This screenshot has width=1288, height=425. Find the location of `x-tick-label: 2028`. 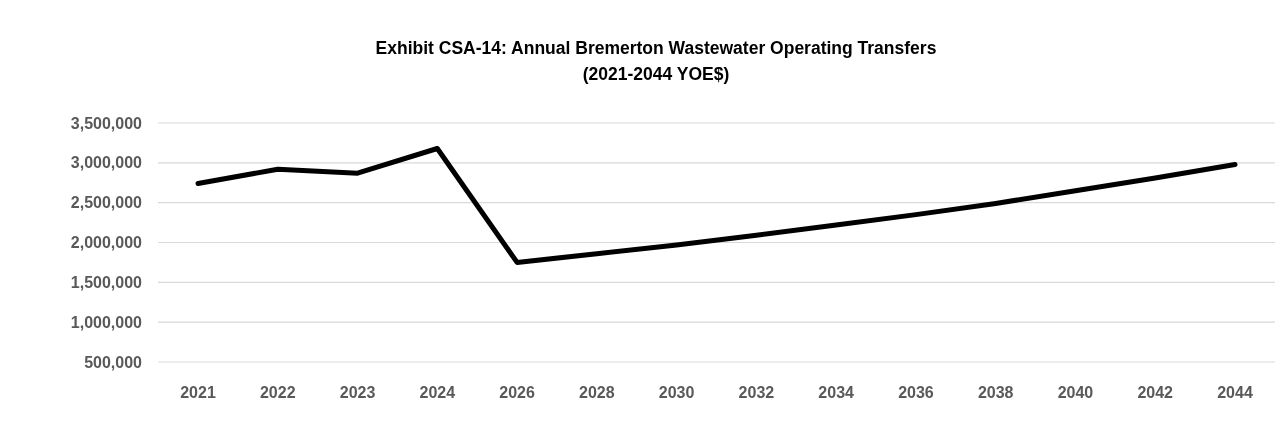

x-tick-label: 2028 is located at coordinates (597, 392).